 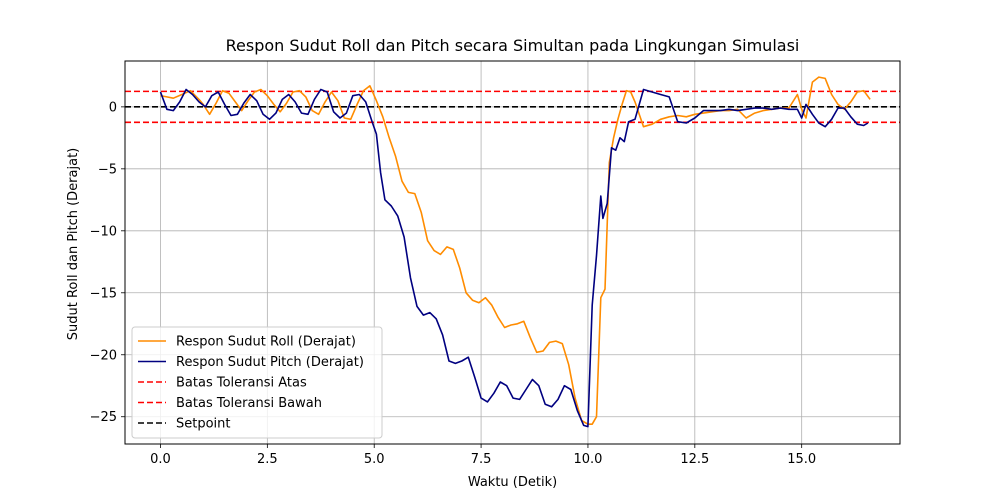 What do you see at coordinates (73, 244) in the screenshot?
I see `y-axis-title: Sudut Roll dan Pitch (Derajat)` at bounding box center [73, 244].